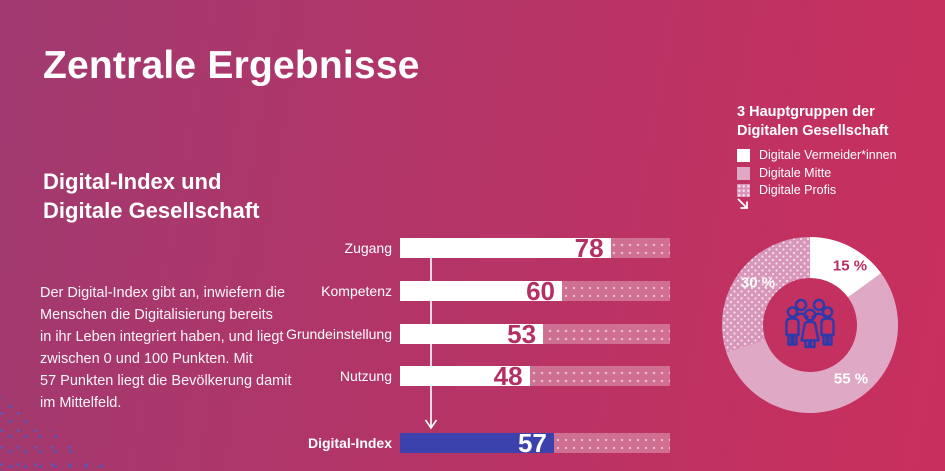 Image resolution: width=945 pixels, height=471 pixels. Describe the element at coordinates (813, 131) in the screenshot. I see `group-heading-line2: Digitalen Gesellschaft` at that location.